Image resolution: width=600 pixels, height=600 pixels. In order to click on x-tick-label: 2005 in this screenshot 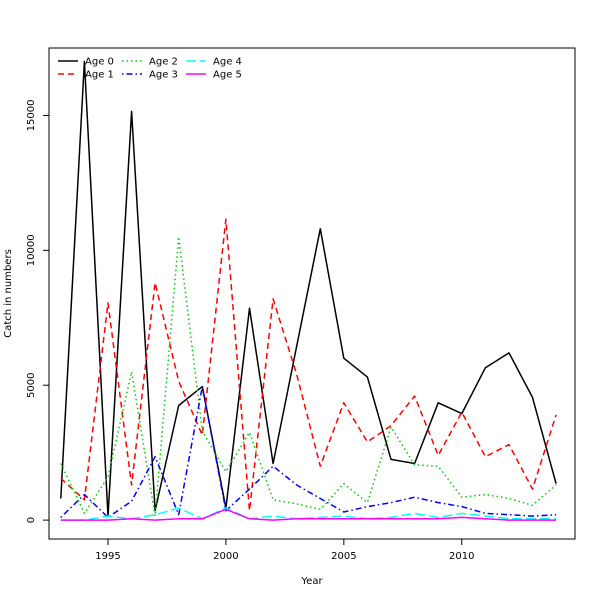, I will do `click(343, 556)`.